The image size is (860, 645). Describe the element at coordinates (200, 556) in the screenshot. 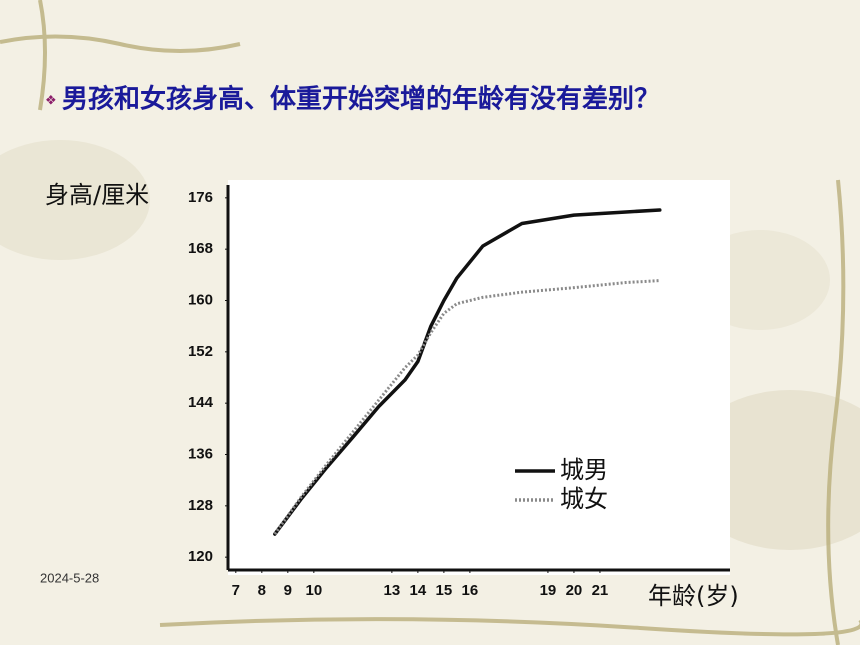

I see `y-tick-label: 120` at that location.